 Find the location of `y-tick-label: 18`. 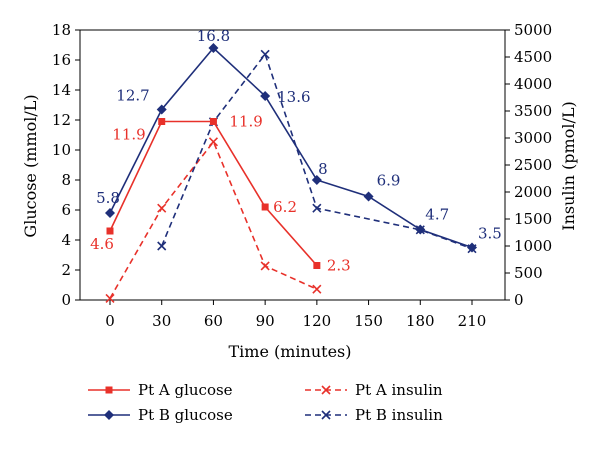

y-tick-label: 18 is located at coordinates (61, 30).